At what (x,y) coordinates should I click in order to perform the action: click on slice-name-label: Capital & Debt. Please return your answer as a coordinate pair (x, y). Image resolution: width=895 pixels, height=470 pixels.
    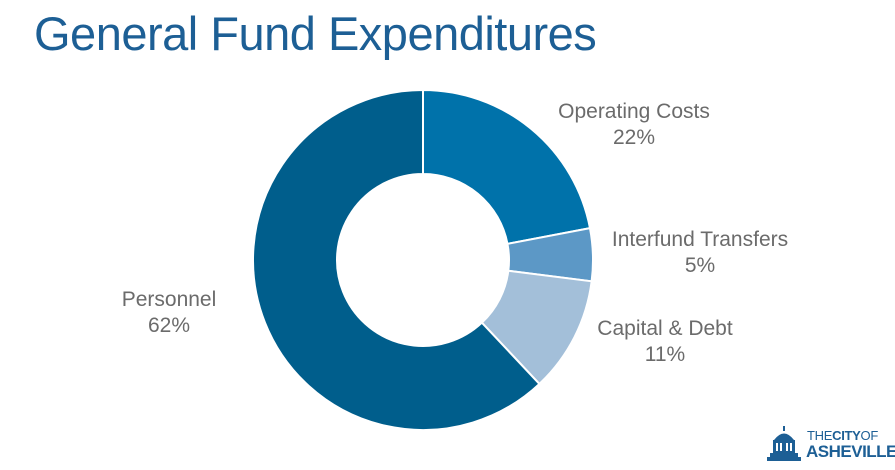
    Looking at the image, I should click on (665, 328).